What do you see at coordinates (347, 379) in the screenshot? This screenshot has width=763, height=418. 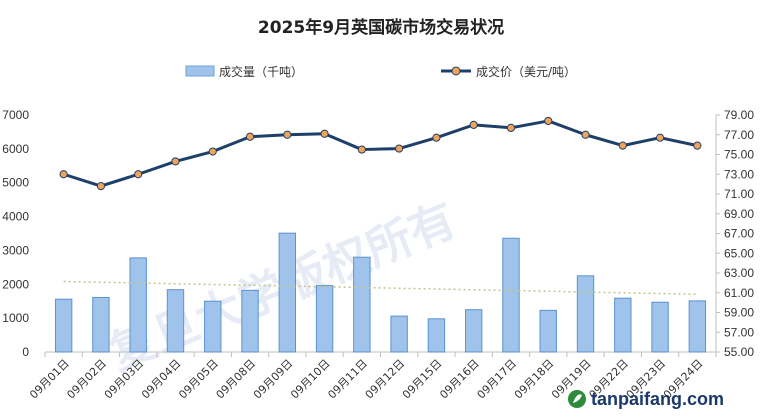 I see `x-tick-label: 09月11日` at bounding box center [347, 379].